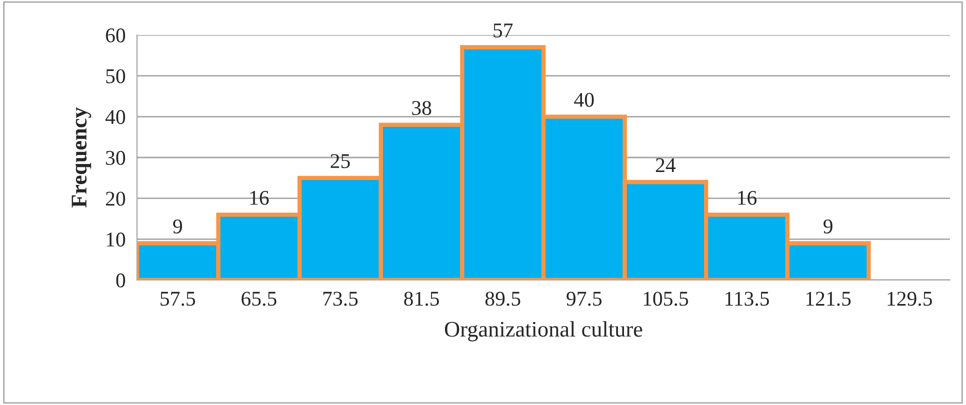 The height and width of the screenshot is (405, 966). What do you see at coordinates (116, 199) in the screenshot?
I see `y-tick-label: 20` at bounding box center [116, 199].